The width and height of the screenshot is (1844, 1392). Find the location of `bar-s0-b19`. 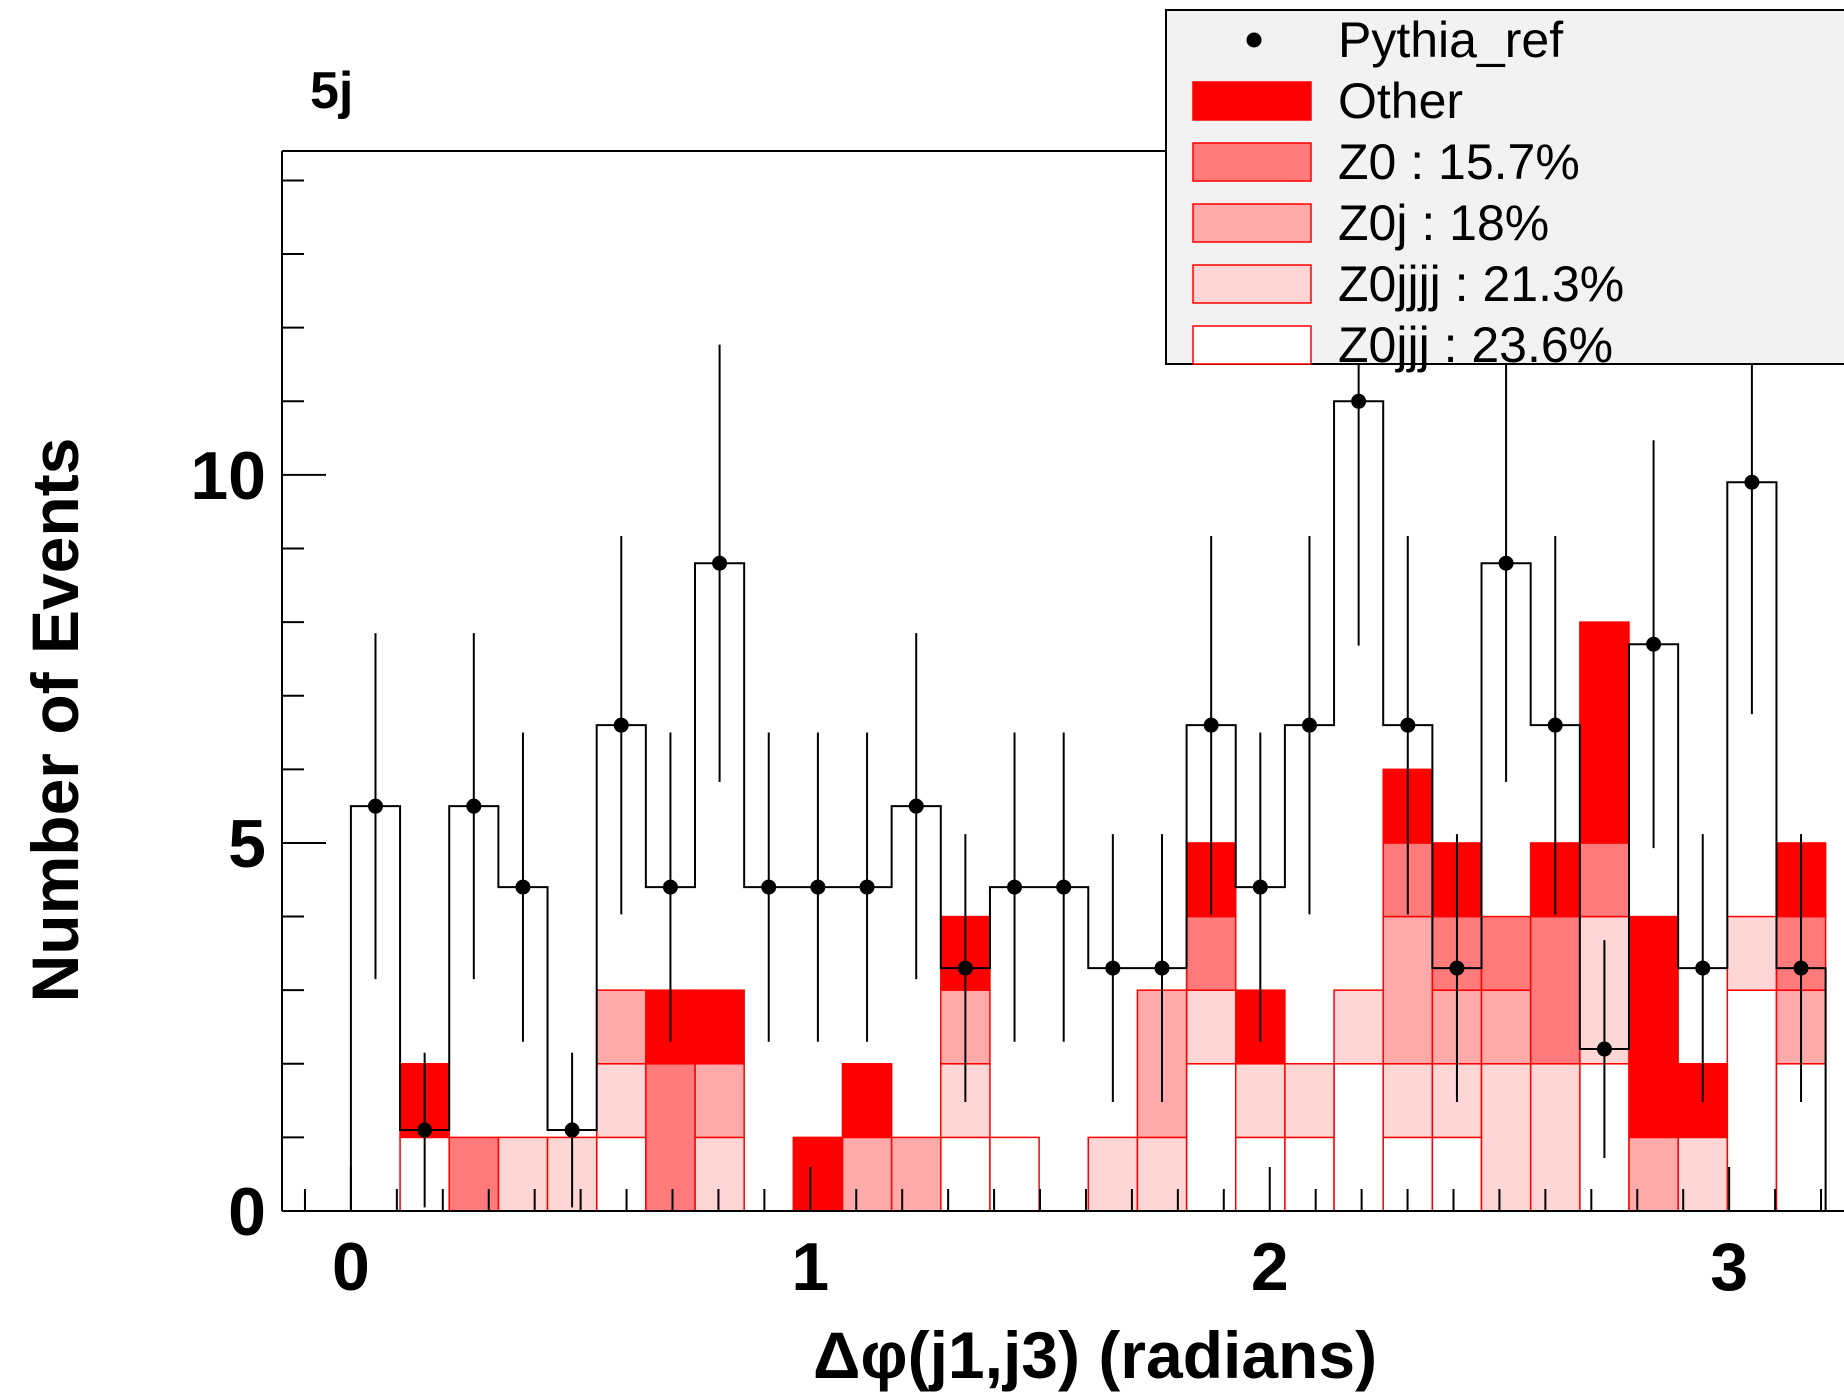

bar-s0-b19 is located at coordinates (1309, 1174).